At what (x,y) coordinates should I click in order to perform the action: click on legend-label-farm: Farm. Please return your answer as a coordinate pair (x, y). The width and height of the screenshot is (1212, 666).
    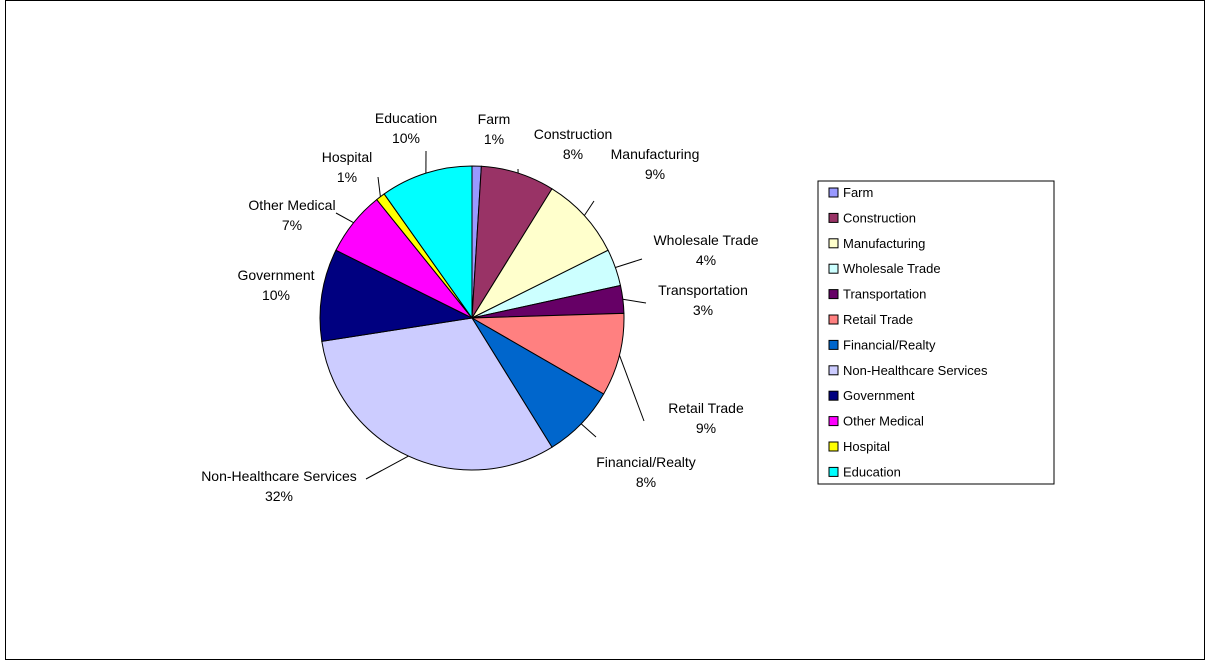
    Looking at the image, I should click on (858, 192).